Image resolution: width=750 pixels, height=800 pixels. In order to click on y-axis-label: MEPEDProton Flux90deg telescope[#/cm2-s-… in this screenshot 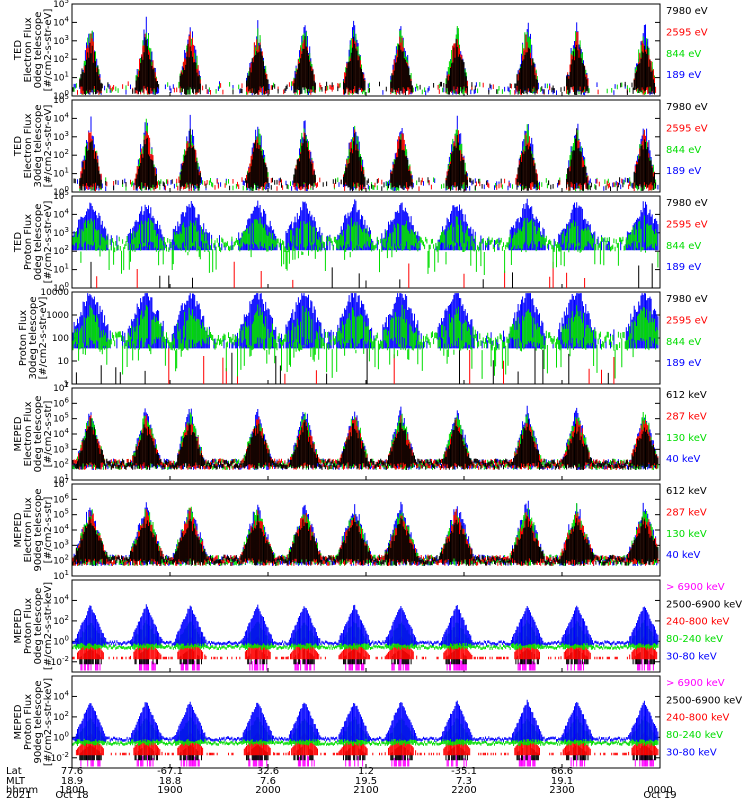, I will do `click(33, 722)`.